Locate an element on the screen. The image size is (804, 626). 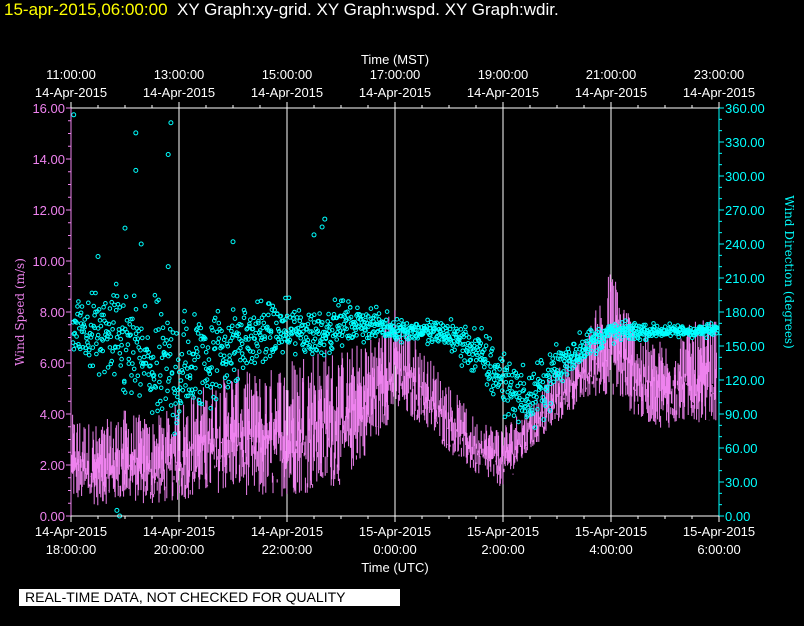
y-right-tick-label: 240.00 is located at coordinates (745, 244).